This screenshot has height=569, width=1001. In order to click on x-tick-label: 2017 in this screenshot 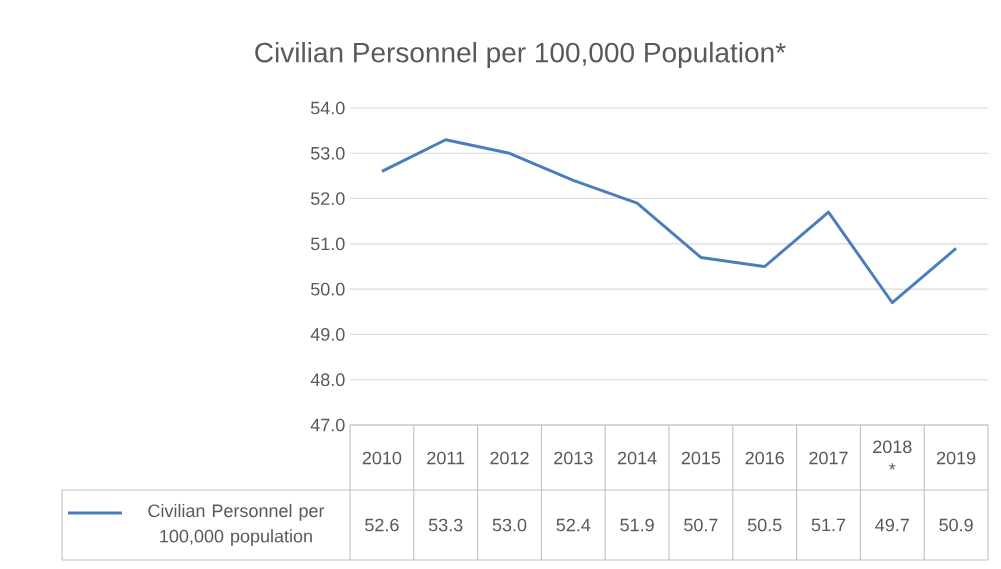, I will do `click(828, 458)`.